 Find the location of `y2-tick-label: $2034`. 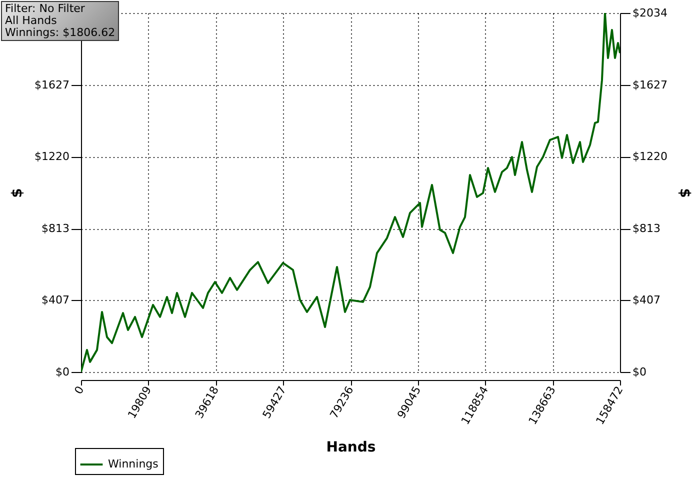

y2-tick-label: $2034 is located at coordinates (650, 13).